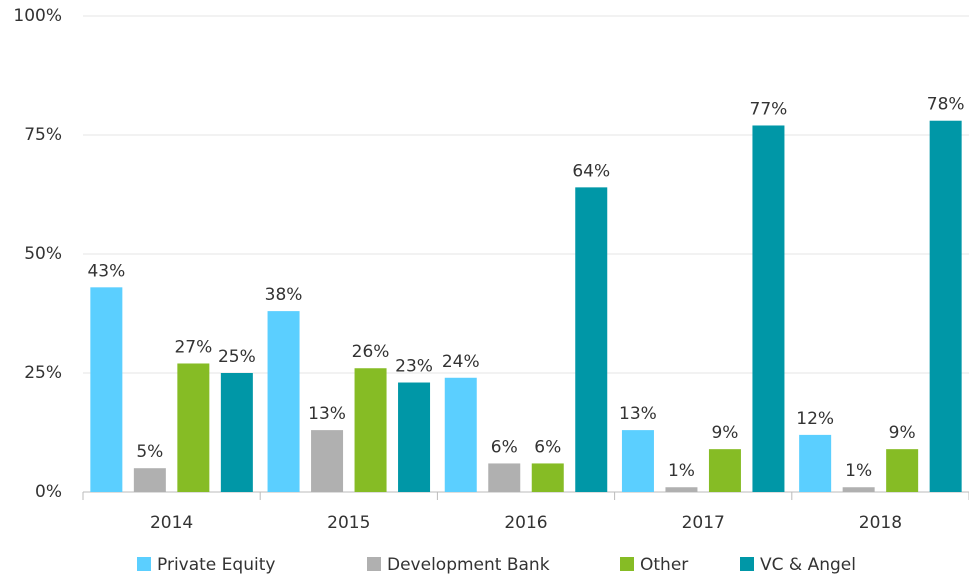  What do you see at coordinates (880, 523) in the screenshot?
I see `x-tick-label: 2018` at bounding box center [880, 523].